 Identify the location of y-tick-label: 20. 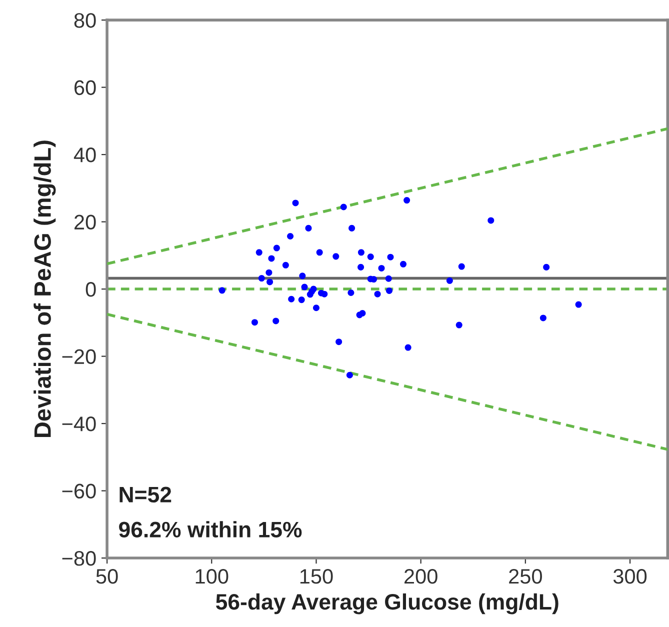
(85, 222).